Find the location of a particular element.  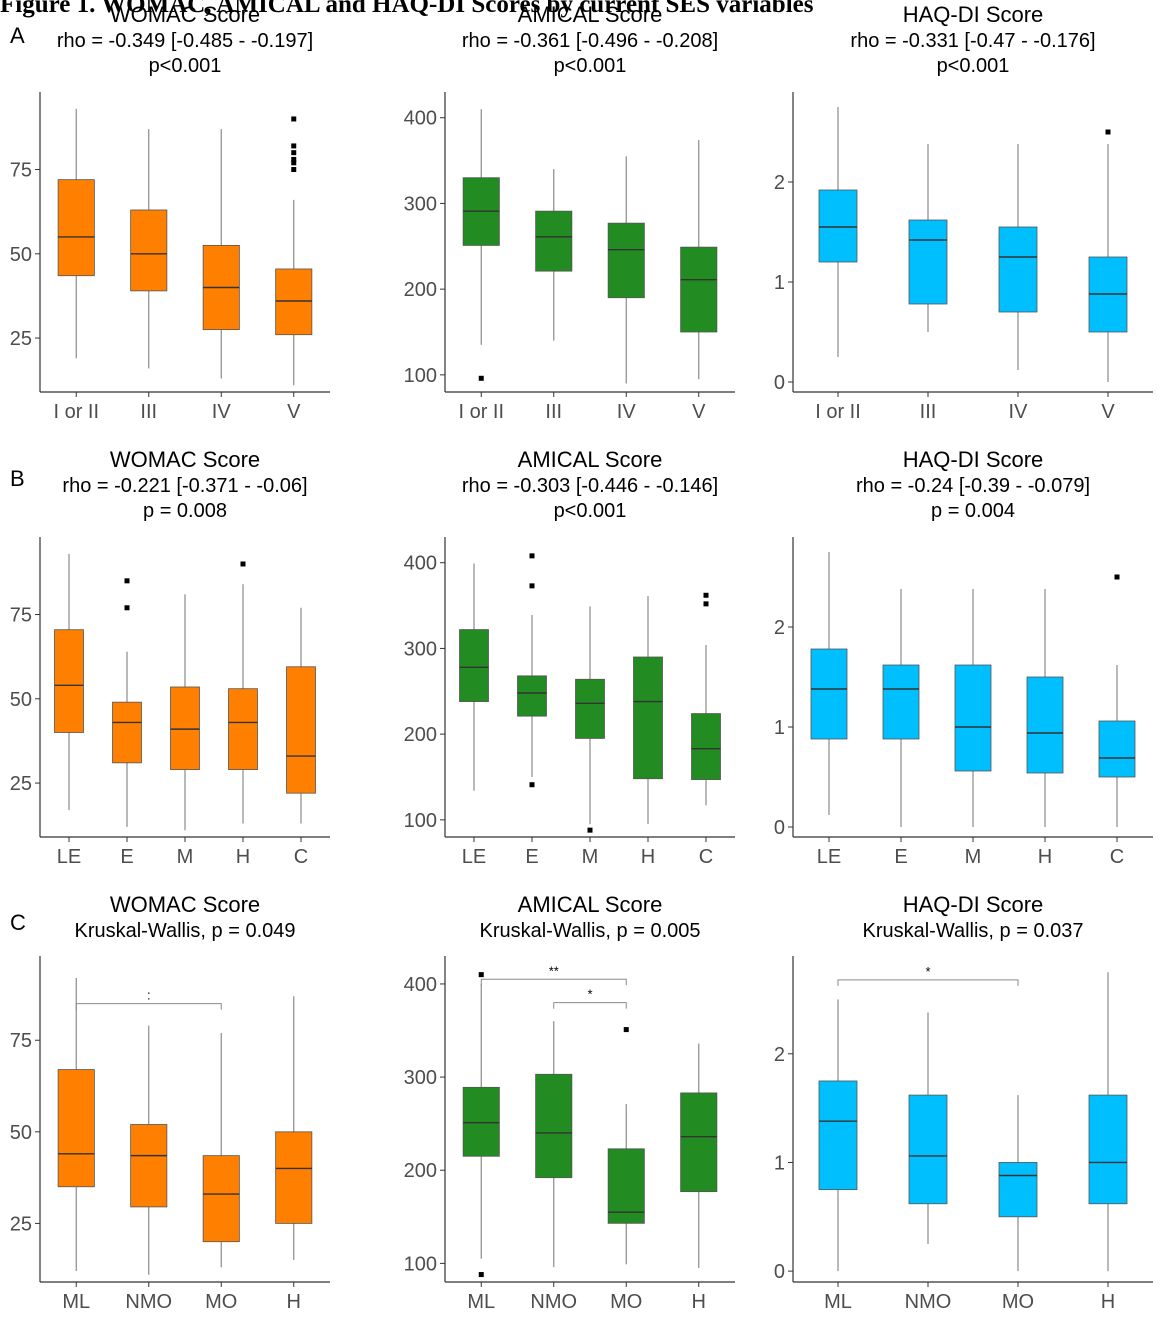

panel-pvalue: p = 0.008 is located at coordinates (185, 511).